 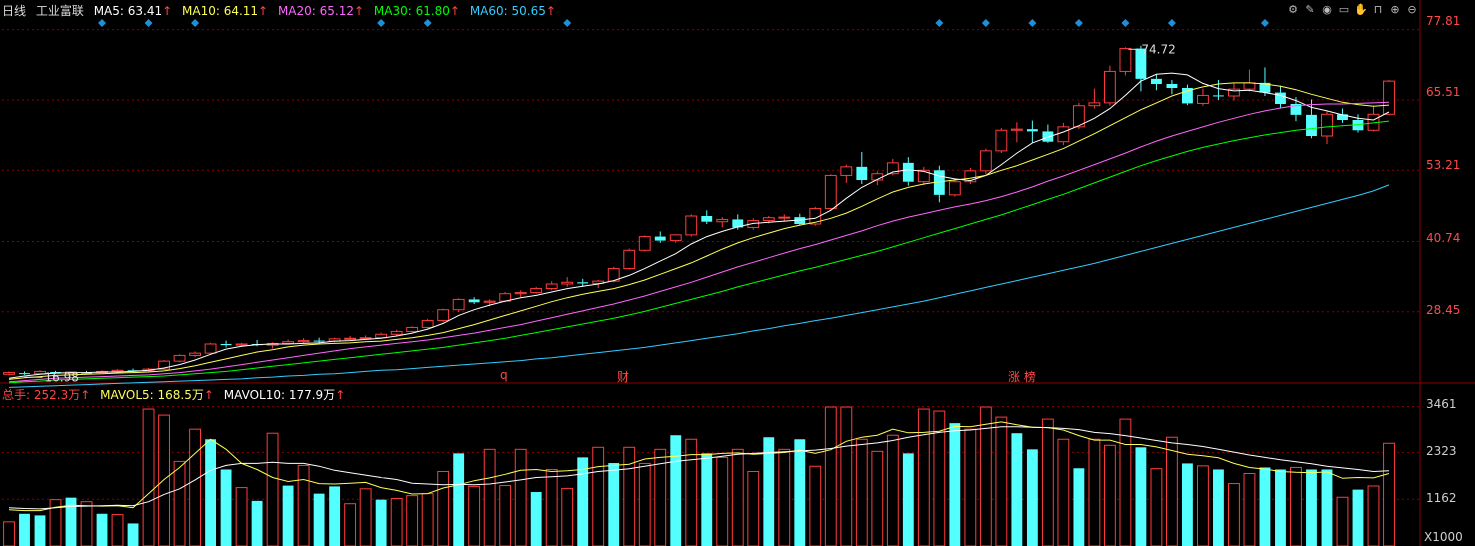 What do you see at coordinates (454, 11) in the screenshot?
I see `ma30-arrow: ↑` at bounding box center [454, 11].